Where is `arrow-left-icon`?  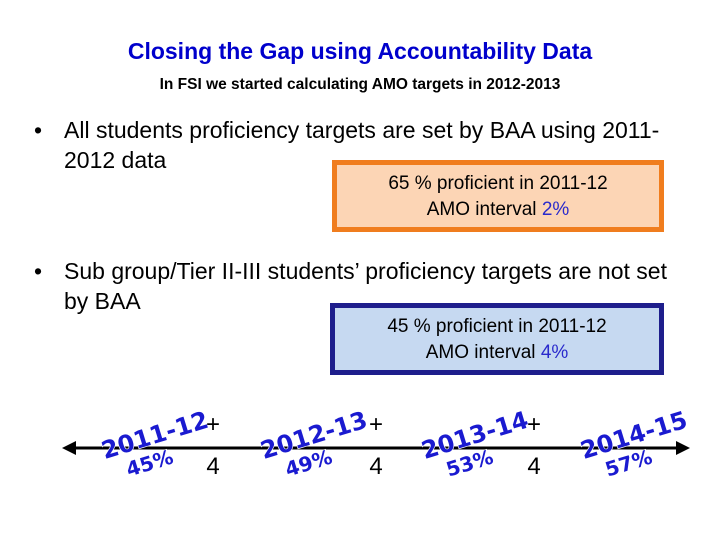
arrow-left-icon is located at coordinates (69, 448).